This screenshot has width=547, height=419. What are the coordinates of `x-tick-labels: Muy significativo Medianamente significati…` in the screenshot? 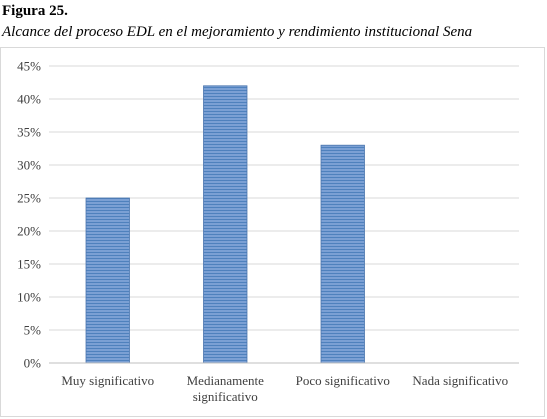 It's located at (284, 388).